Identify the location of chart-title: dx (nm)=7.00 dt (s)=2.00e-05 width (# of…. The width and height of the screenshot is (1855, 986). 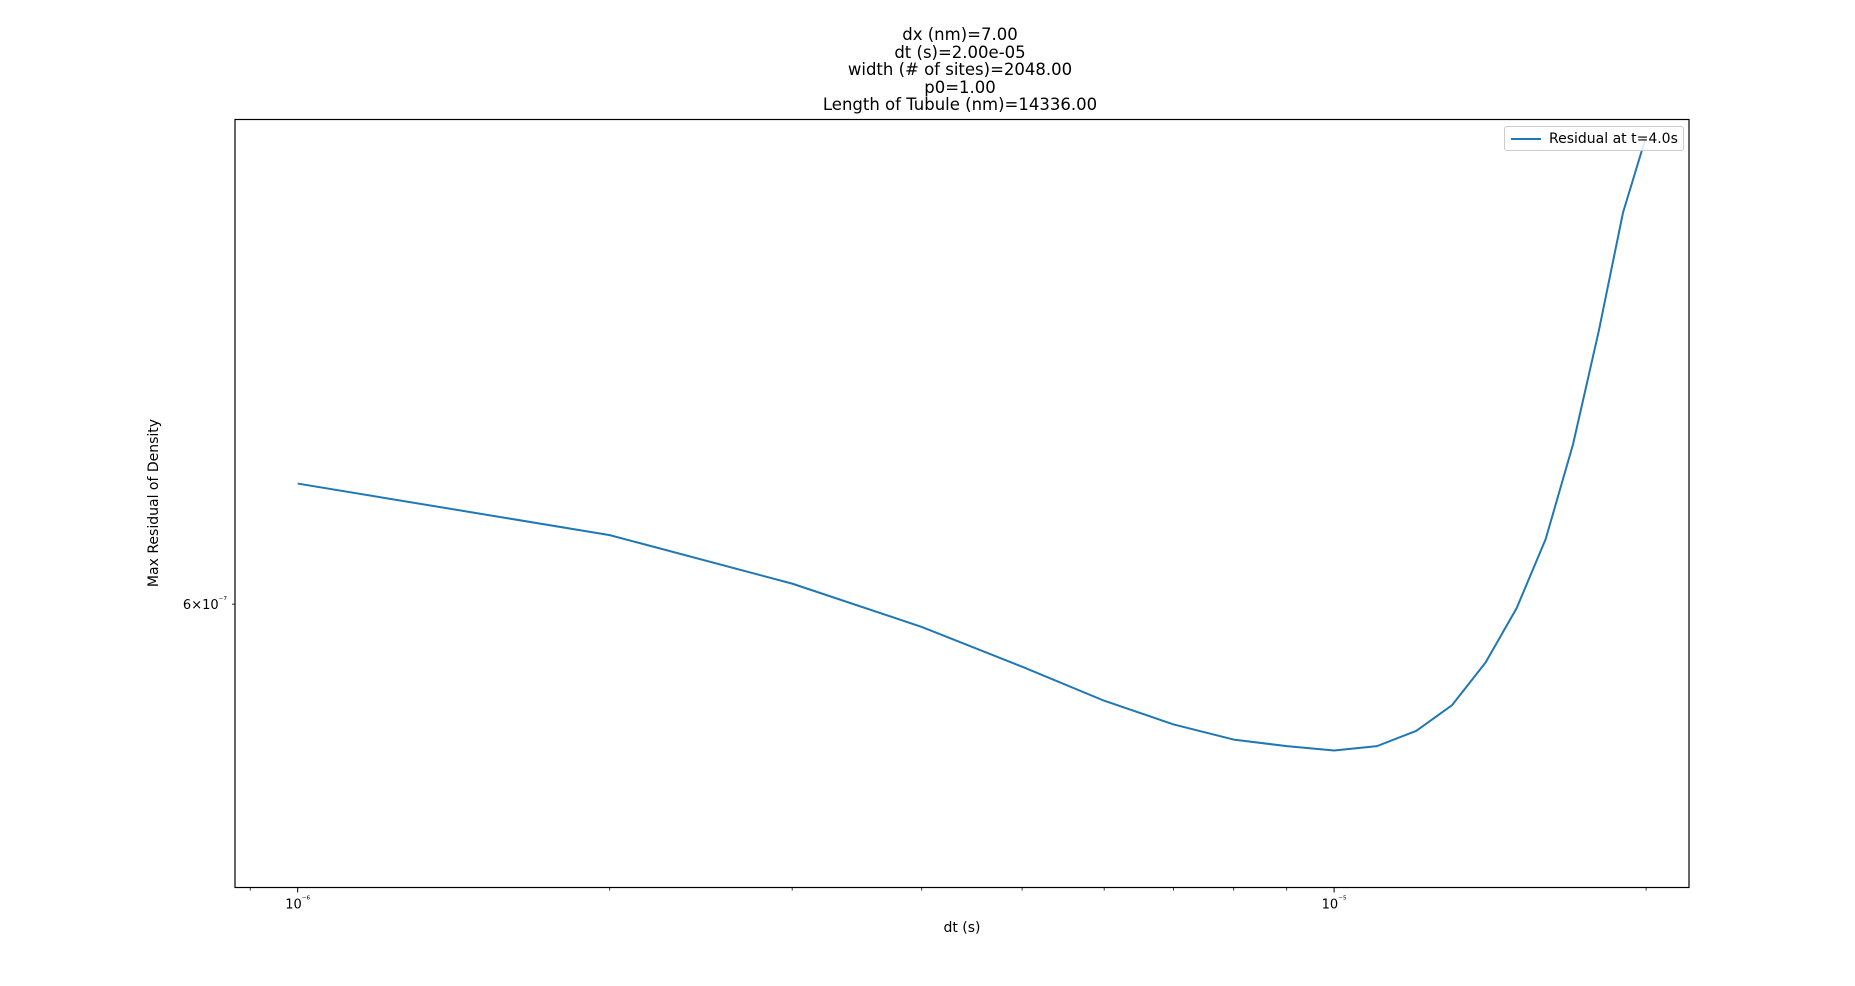
(927, 70).